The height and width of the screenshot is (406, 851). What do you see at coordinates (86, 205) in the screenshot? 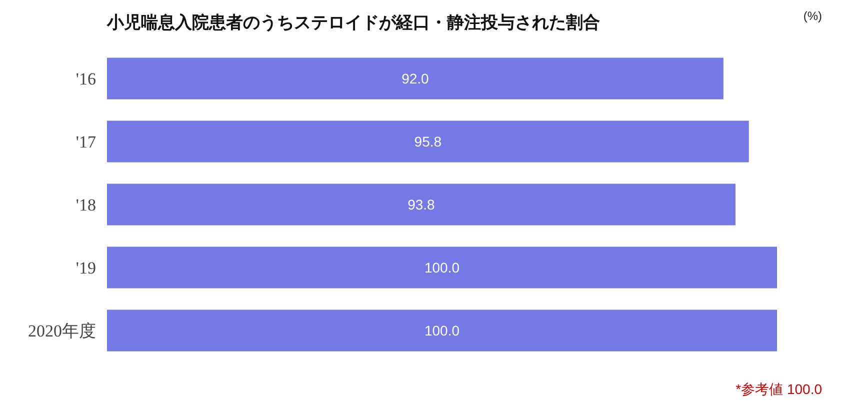
I see `y-tick-label: '18` at bounding box center [86, 205].